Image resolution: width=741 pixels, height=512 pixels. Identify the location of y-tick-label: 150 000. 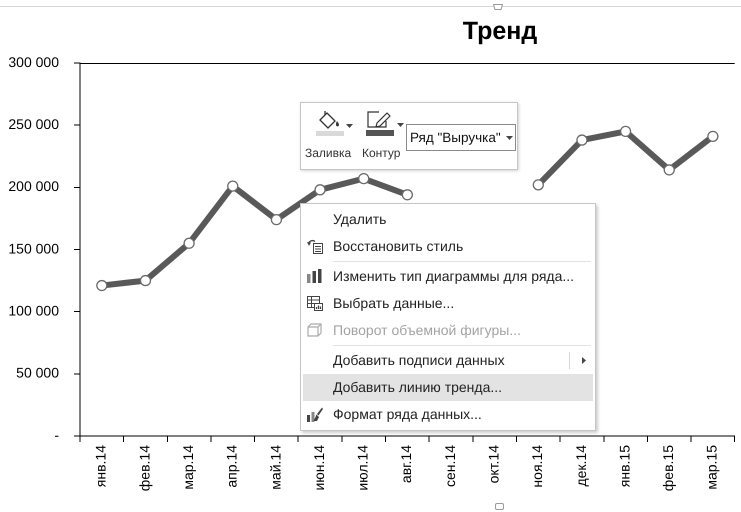
(34, 248).